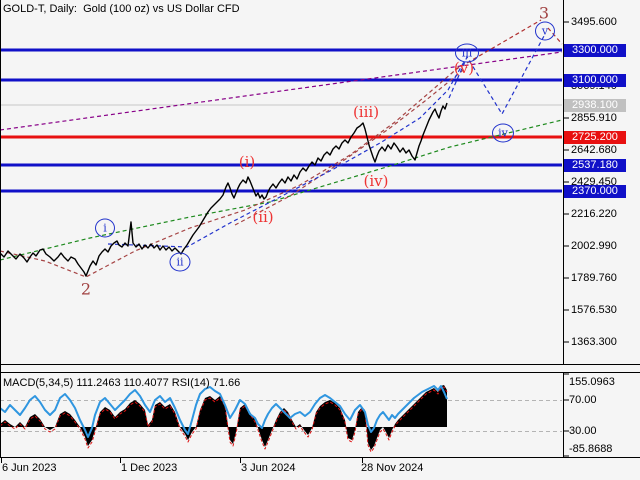 The width and height of the screenshot is (640, 480). I want to click on price-axis, so click(601, 228).